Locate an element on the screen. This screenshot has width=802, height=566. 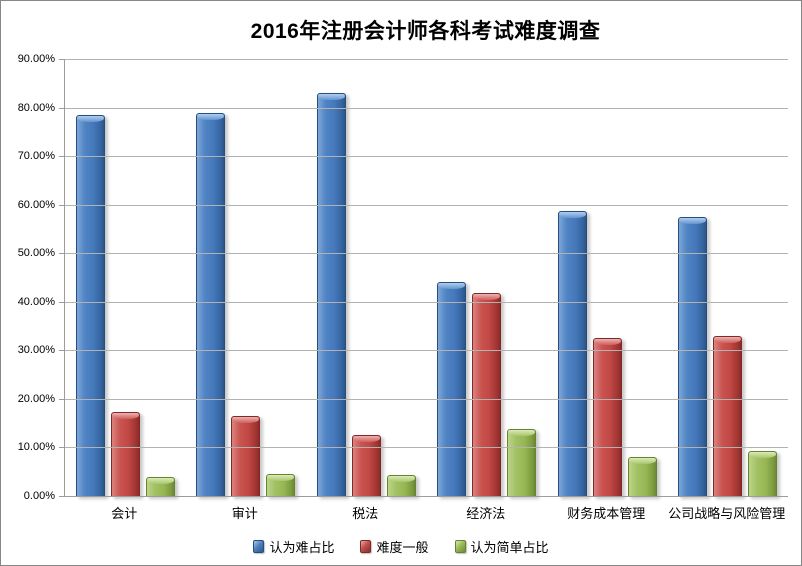
y-axis-label-90: 90.00% is located at coordinates (36, 59).